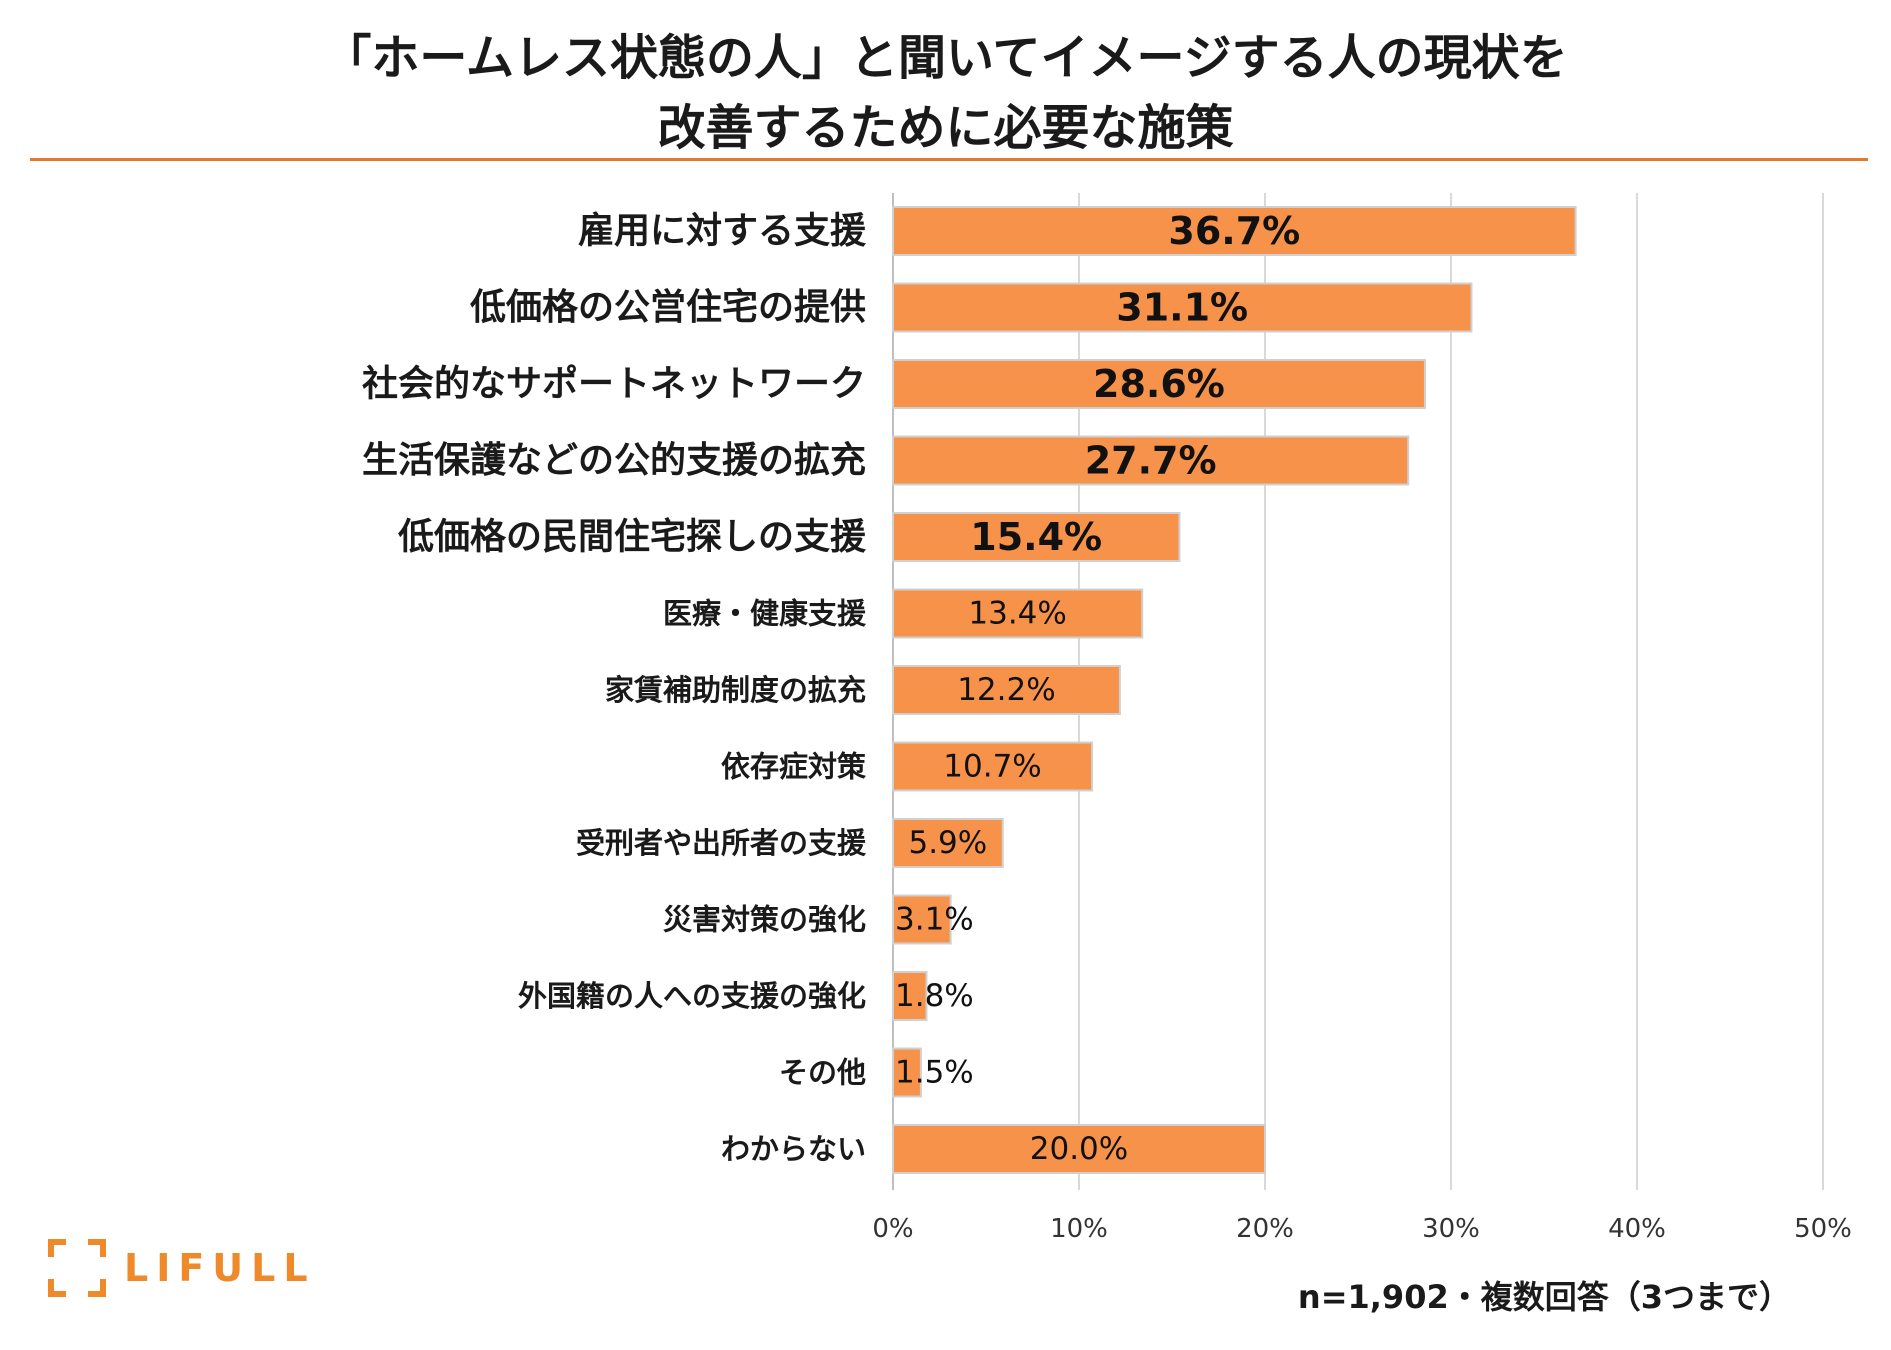  I want to click on value-label: 20.0%, so click(1079, 1149).